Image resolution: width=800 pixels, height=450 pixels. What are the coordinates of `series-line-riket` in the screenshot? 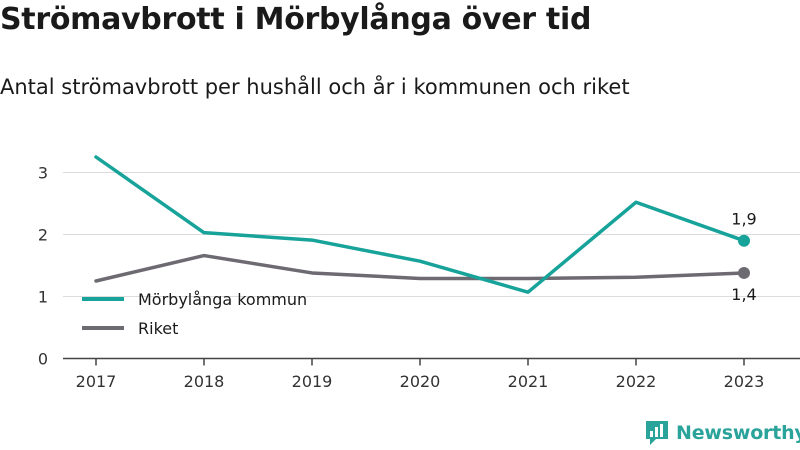 It's located at (420, 268).